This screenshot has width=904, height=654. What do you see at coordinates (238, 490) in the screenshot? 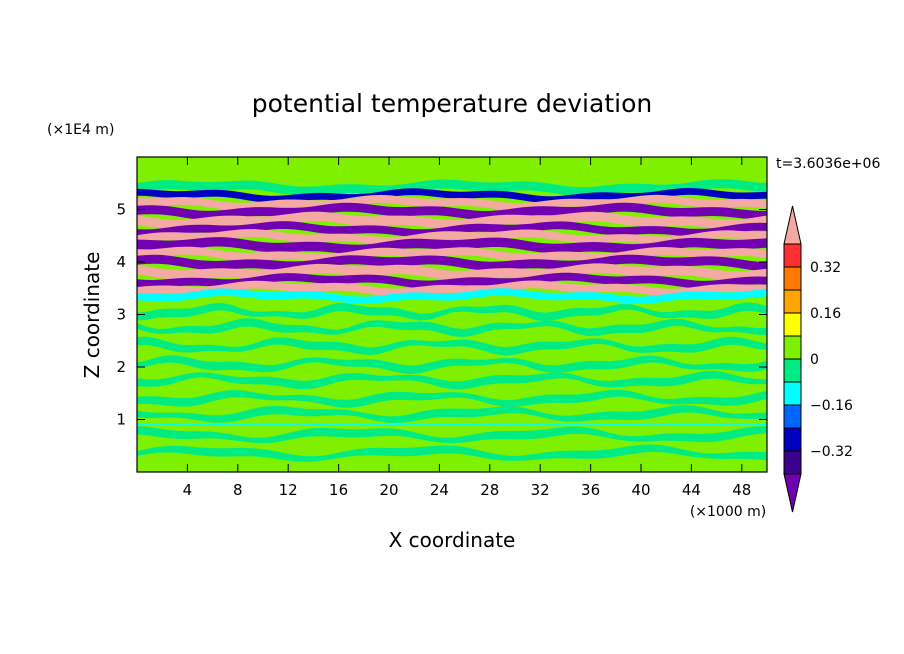
I see `x-tick-label: 8` at bounding box center [238, 490].